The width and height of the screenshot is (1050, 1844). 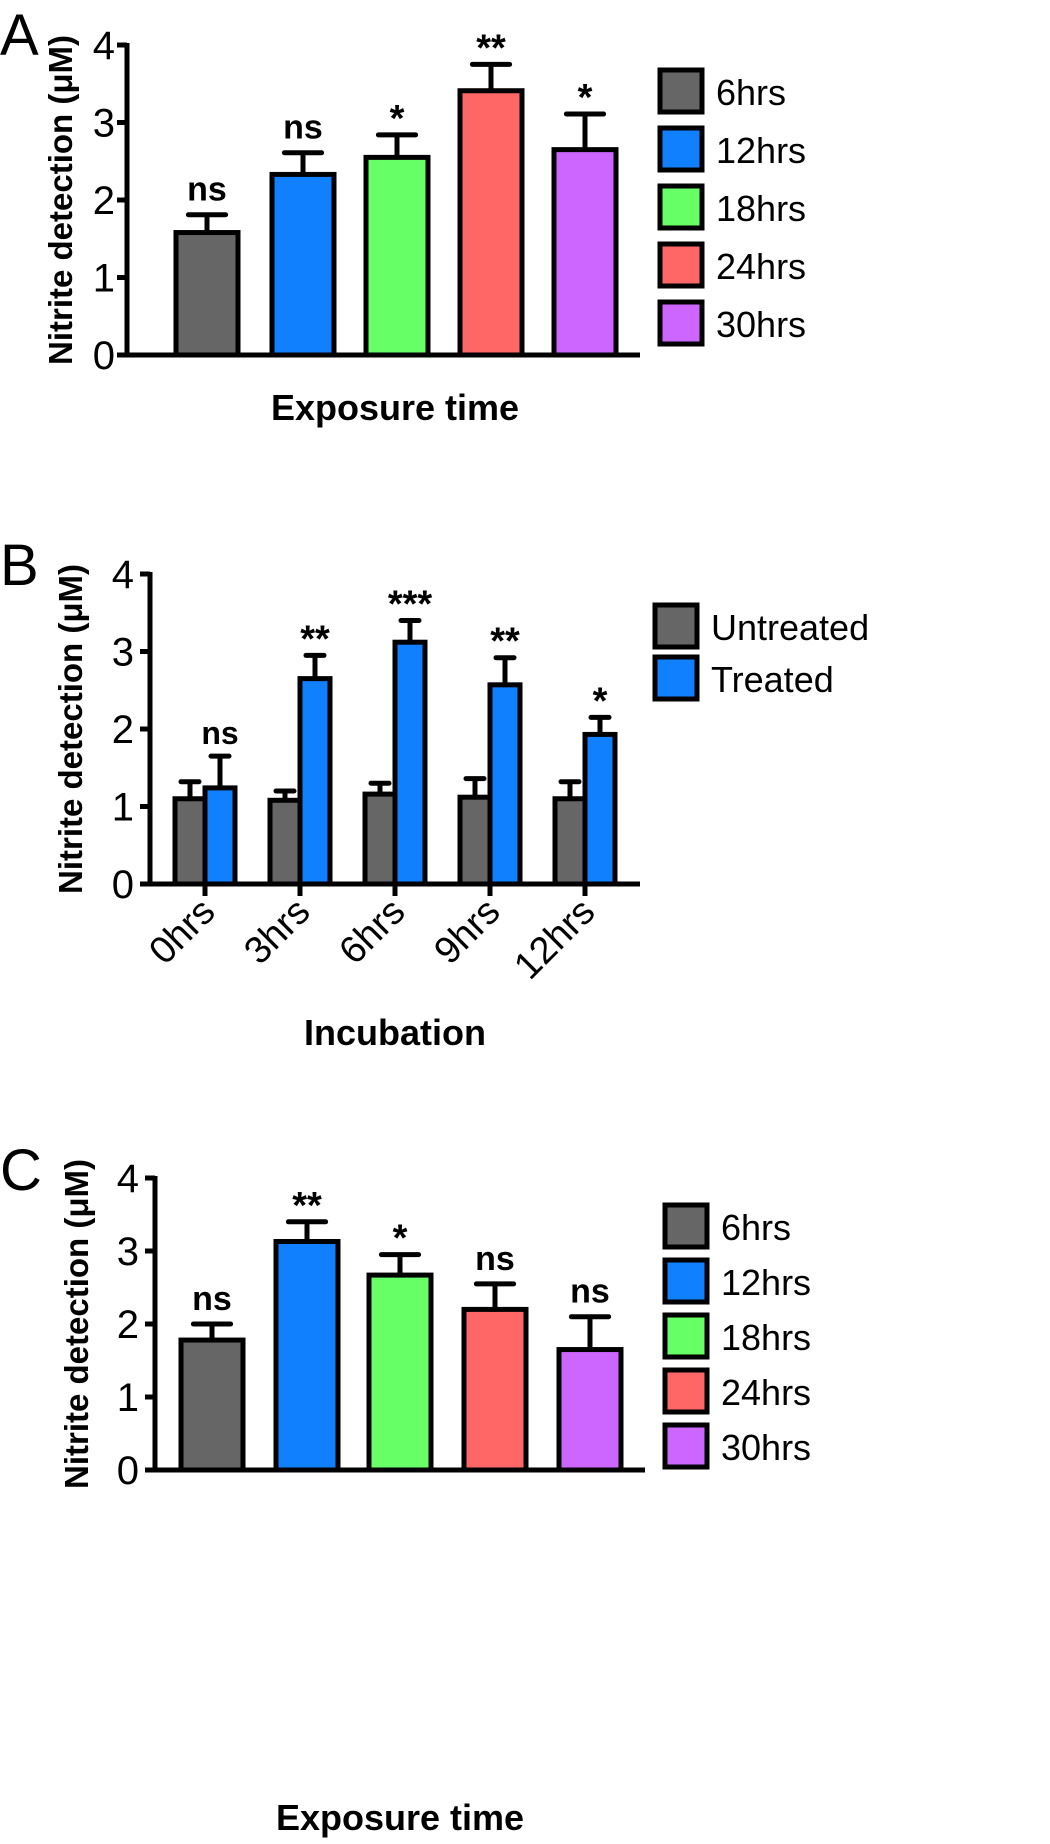 What do you see at coordinates (790, 627) in the screenshot?
I see `legend-label: Untreated` at bounding box center [790, 627].